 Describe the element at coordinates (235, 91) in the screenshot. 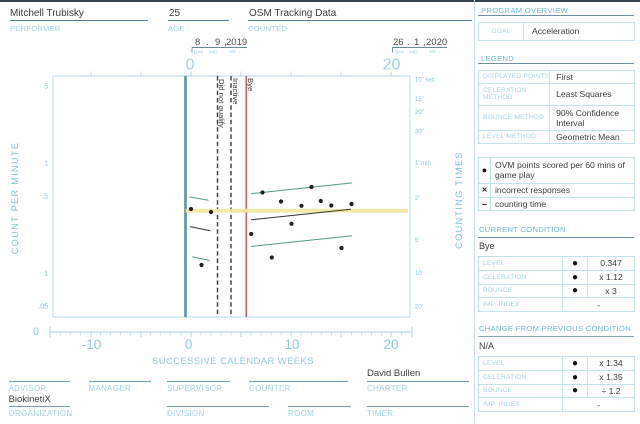

I see `svg-text: Inactive` at that location.